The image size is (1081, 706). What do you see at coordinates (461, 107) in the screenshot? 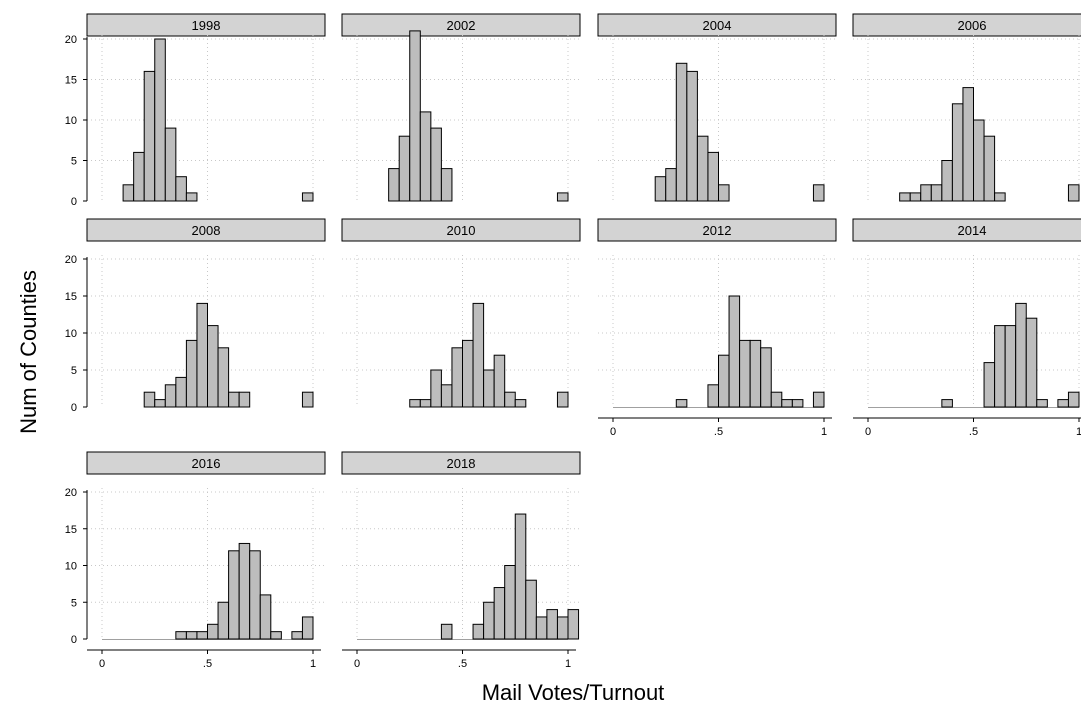
I see `panel-2002: 2002` at bounding box center [461, 107].